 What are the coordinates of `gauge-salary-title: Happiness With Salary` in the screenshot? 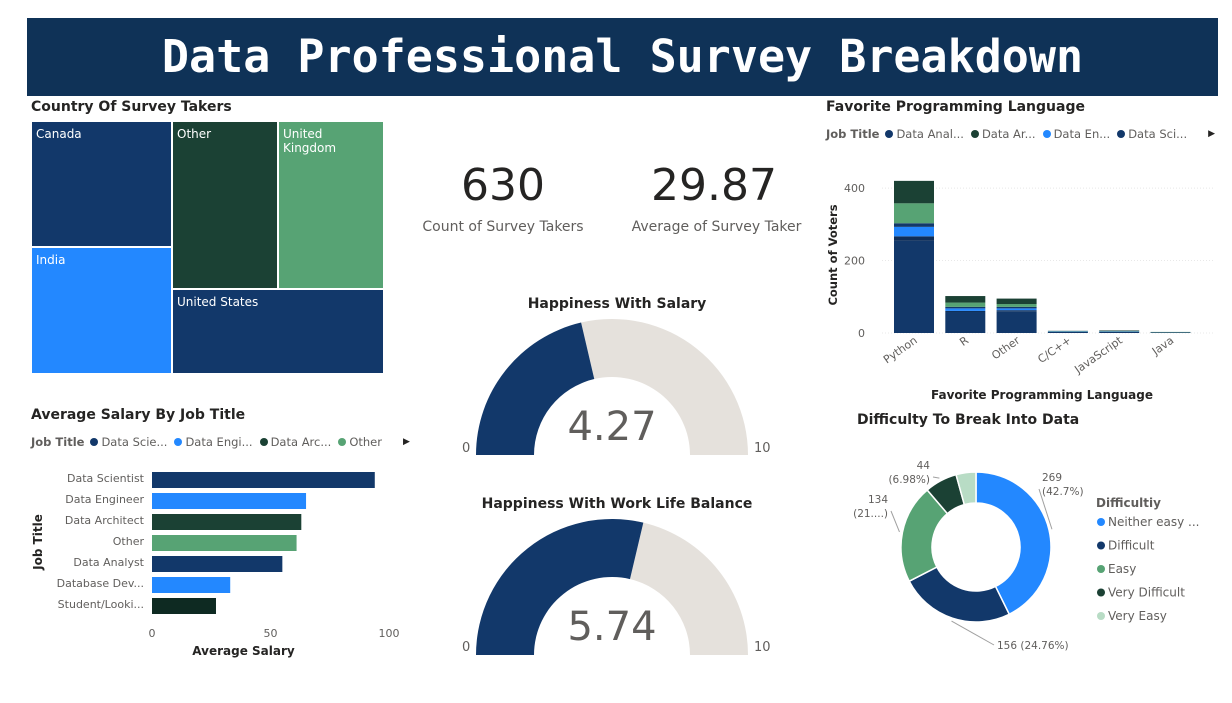 It's located at (617, 304).